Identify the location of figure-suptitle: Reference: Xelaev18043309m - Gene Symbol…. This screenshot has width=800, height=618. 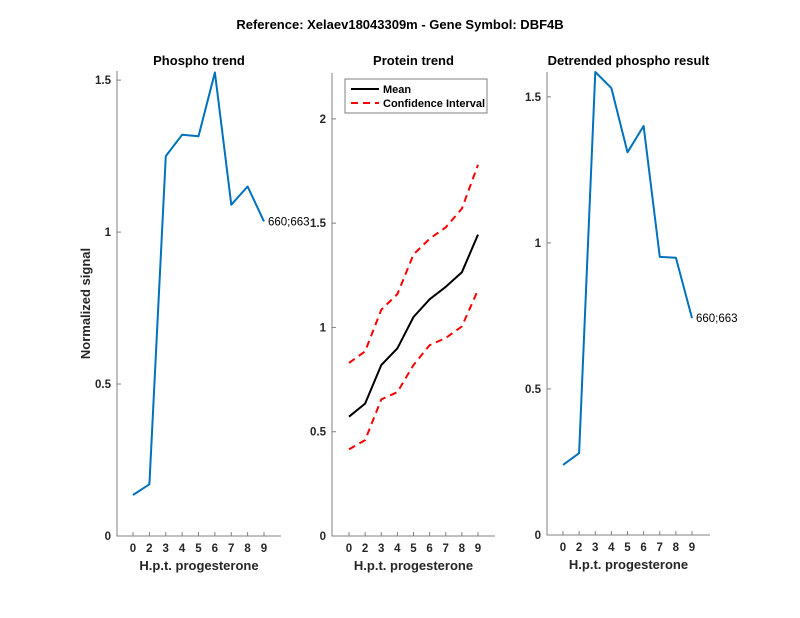
(399, 24).